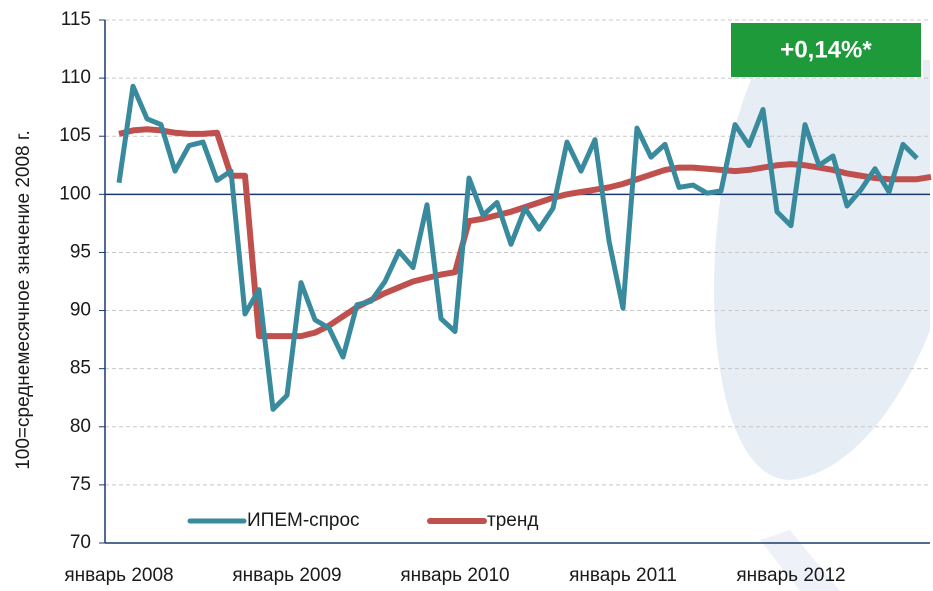 The height and width of the screenshot is (591, 933). What do you see at coordinates (80, 251) in the screenshot?
I see `y-tick-label: 95` at bounding box center [80, 251].